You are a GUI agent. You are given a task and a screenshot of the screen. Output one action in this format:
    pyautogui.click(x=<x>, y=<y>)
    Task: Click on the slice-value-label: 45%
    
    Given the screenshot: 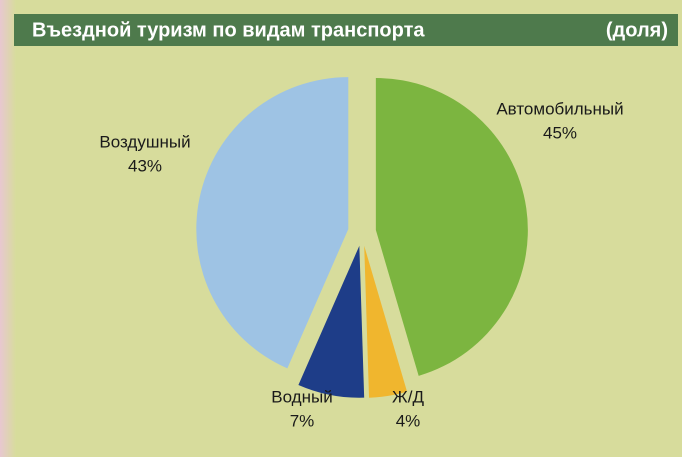 What is the action you would take?
    pyautogui.click(x=560, y=132)
    